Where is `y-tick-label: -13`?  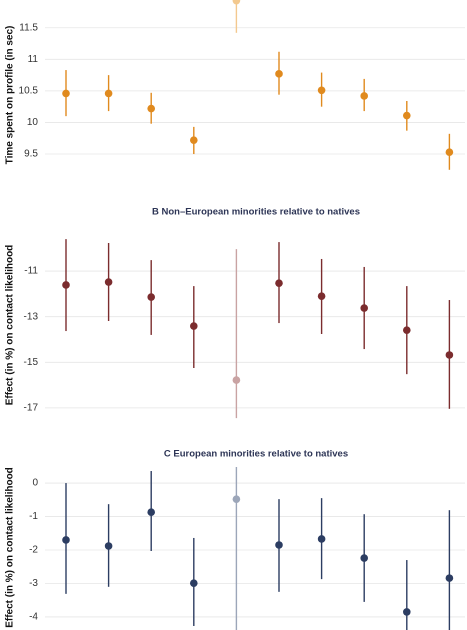 y-tick-label: -13 is located at coordinates (31, 316).